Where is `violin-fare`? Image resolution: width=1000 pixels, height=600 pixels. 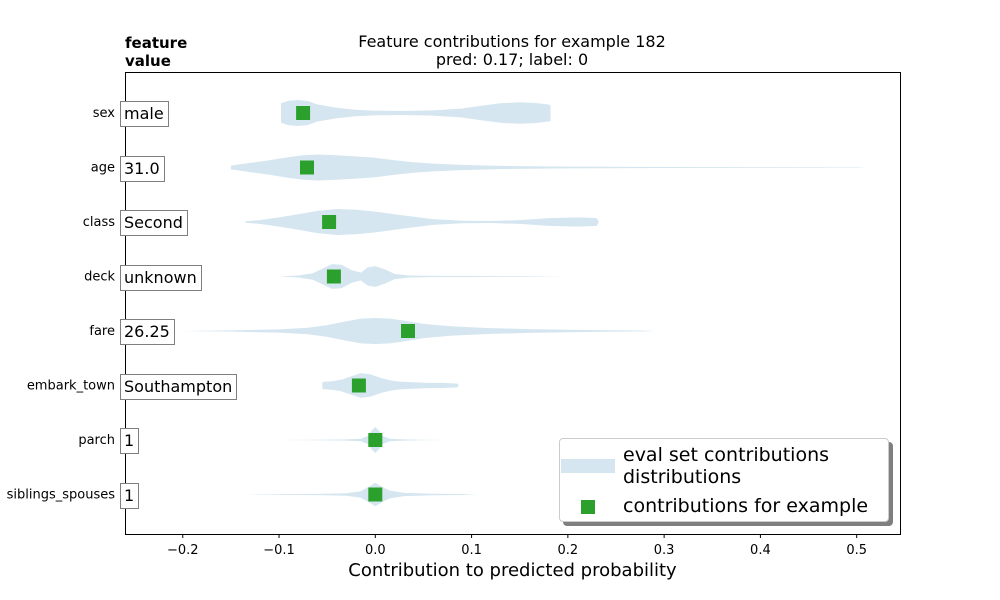
violin-fare is located at coordinates (418, 331).